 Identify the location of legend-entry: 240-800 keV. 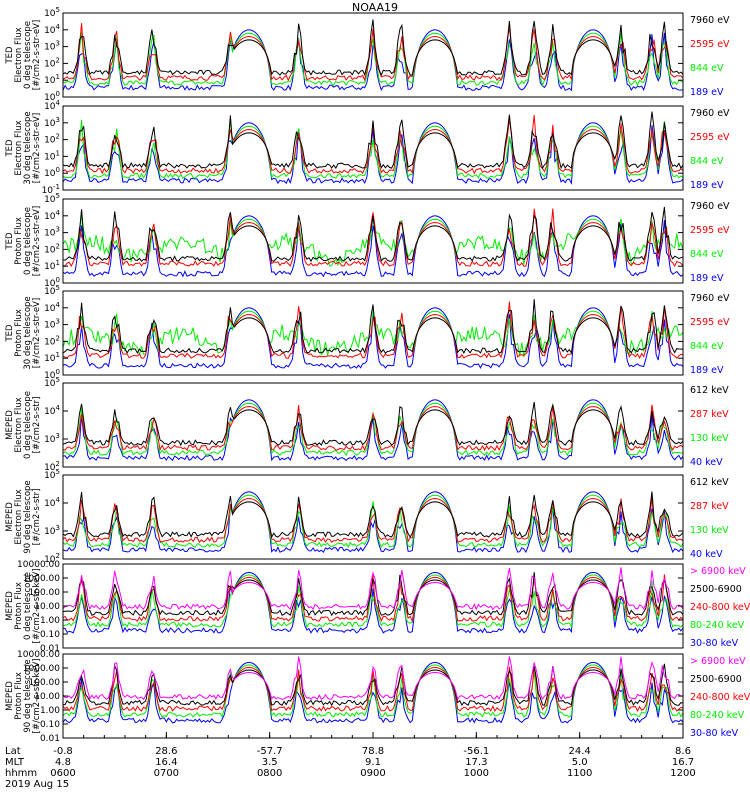
(720, 697).